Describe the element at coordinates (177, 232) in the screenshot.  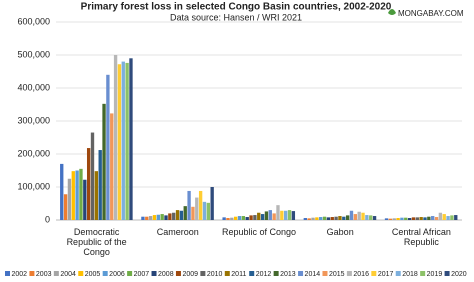
I see `x-tick-label: Cameroon` at that location.